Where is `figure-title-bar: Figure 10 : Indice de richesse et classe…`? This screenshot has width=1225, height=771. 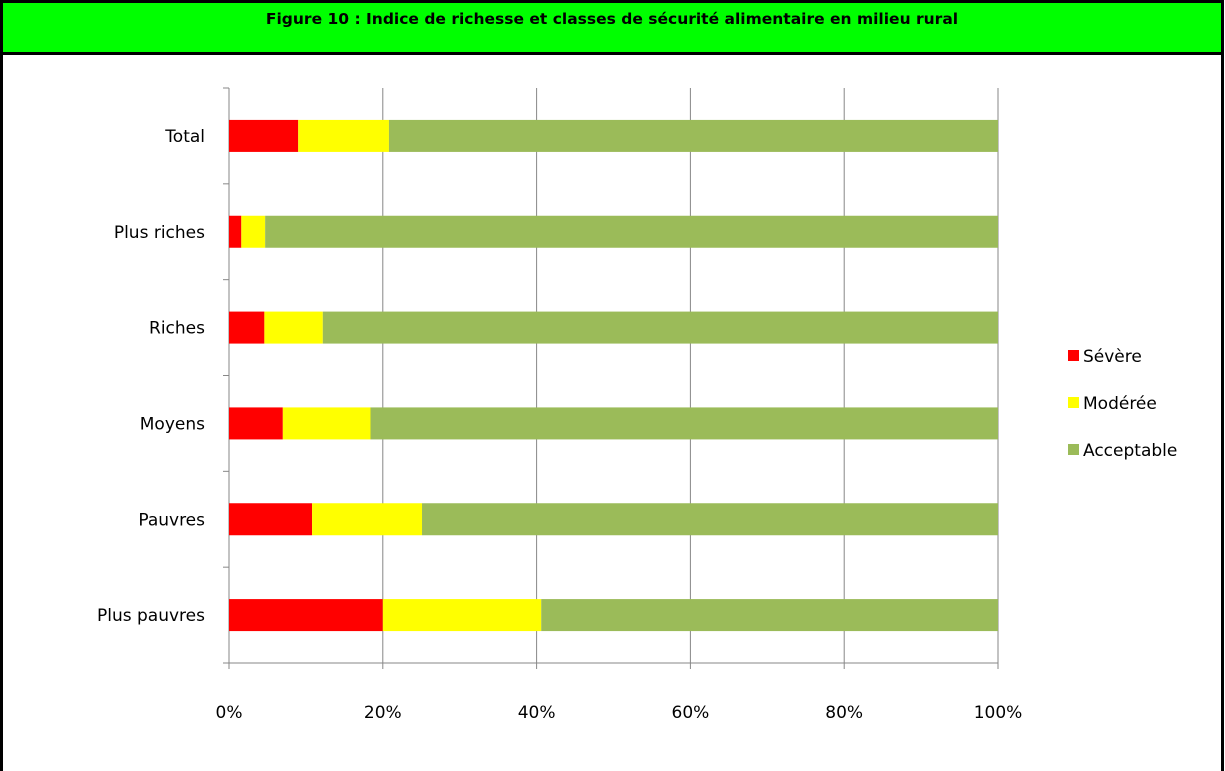 figure-title-bar: Figure 10 : Indice de richesse et classe… is located at coordinates (612, 29).